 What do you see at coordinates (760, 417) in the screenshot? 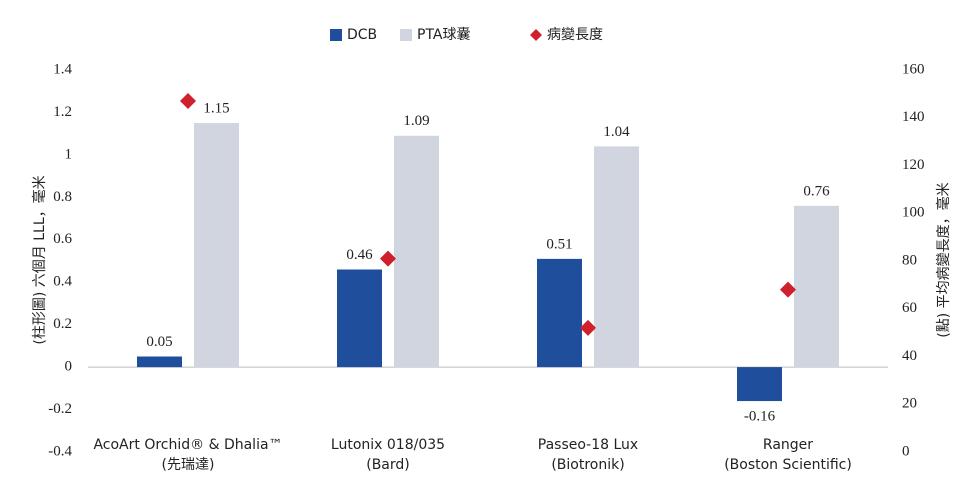
I see `data-label: -0.16` at bounding box center [760, 417].